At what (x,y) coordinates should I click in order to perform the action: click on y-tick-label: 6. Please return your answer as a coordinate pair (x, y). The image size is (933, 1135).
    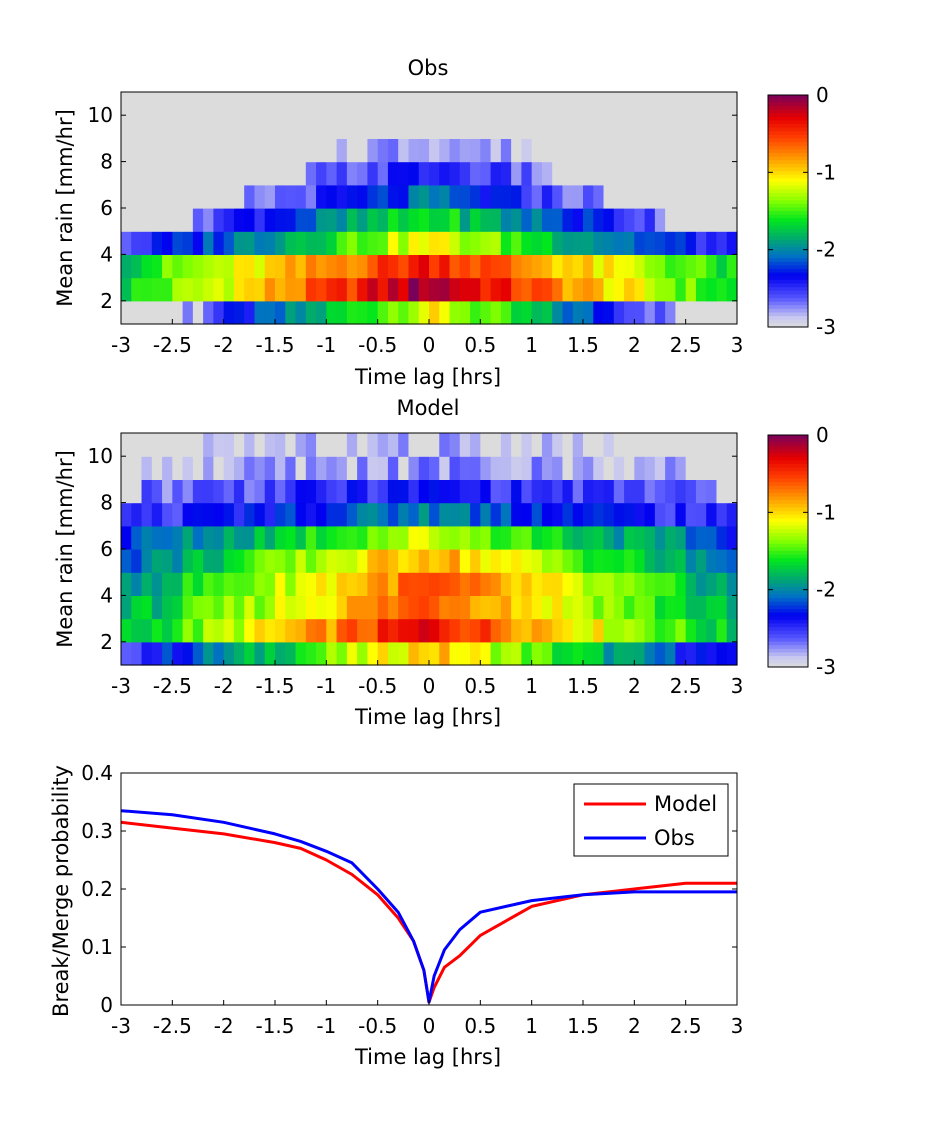
    Looking at the image, I should click on (106, 208).